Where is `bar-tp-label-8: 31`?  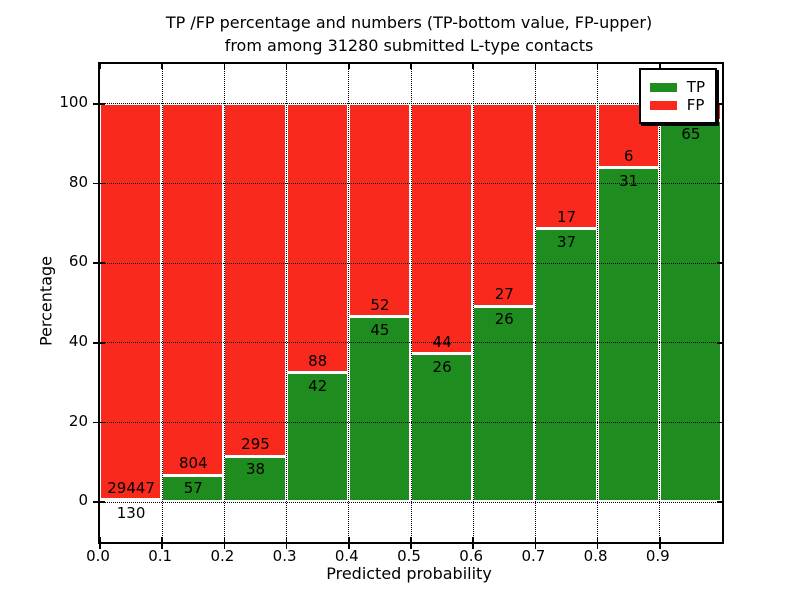 bar-tp-label-8: 31 is located at coordinates (629, 180).